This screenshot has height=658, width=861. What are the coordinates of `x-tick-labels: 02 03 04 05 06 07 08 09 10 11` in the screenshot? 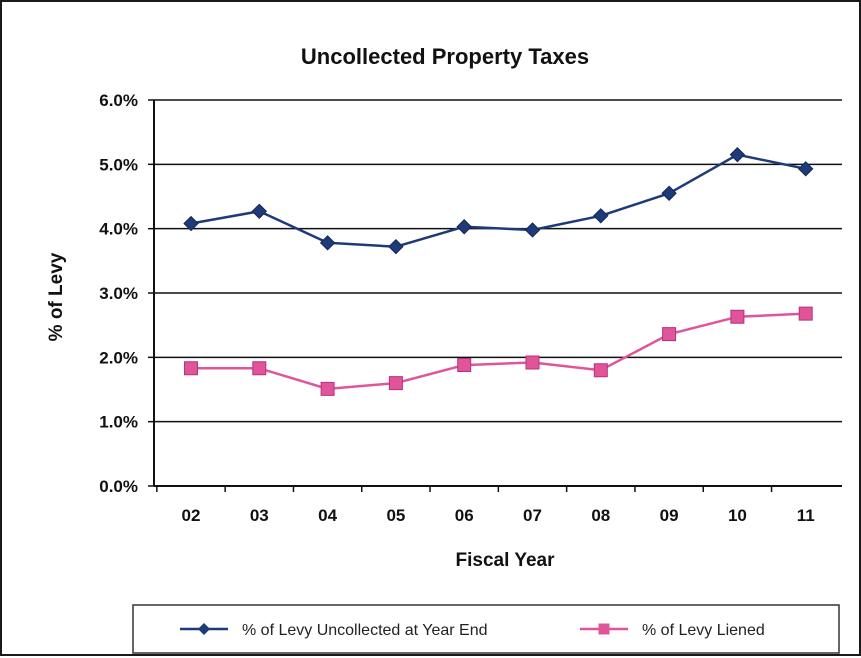 It's located at (498, 515).